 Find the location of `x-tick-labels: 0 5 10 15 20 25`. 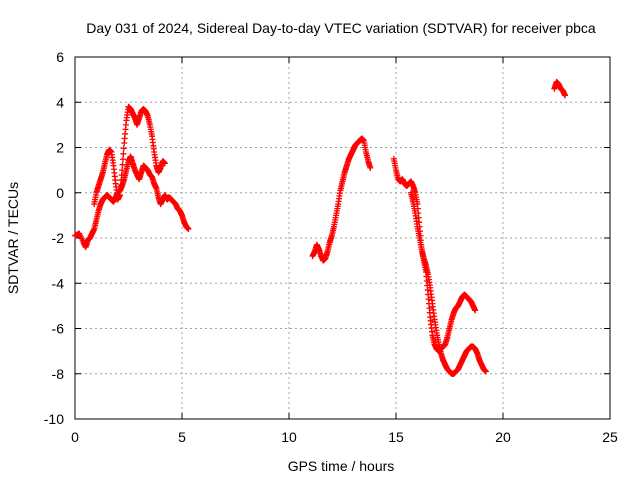

x-tick-labels: 0 5 10 15 20 25 is located at coordinates (344, 437).